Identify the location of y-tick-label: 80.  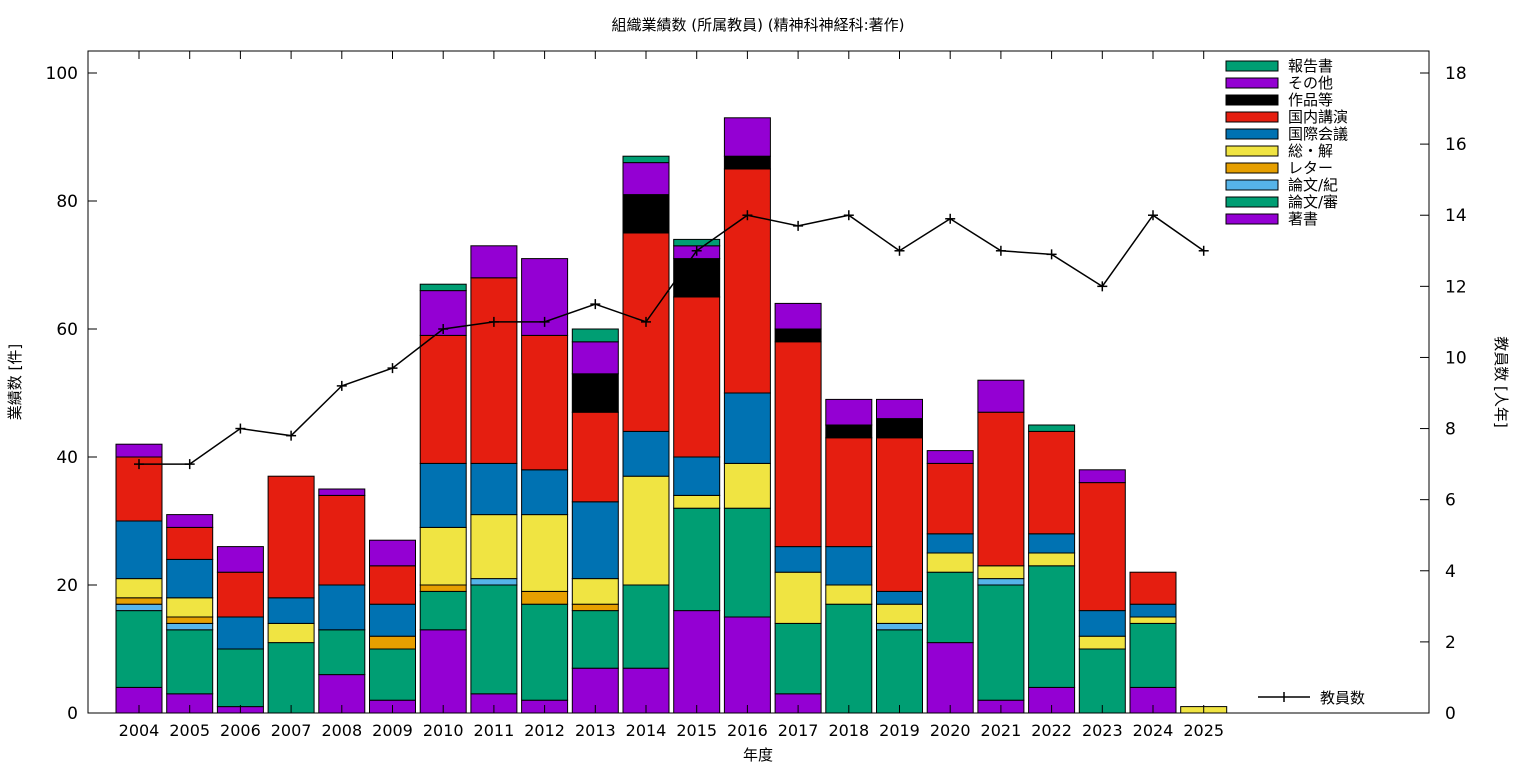
(67, 202).